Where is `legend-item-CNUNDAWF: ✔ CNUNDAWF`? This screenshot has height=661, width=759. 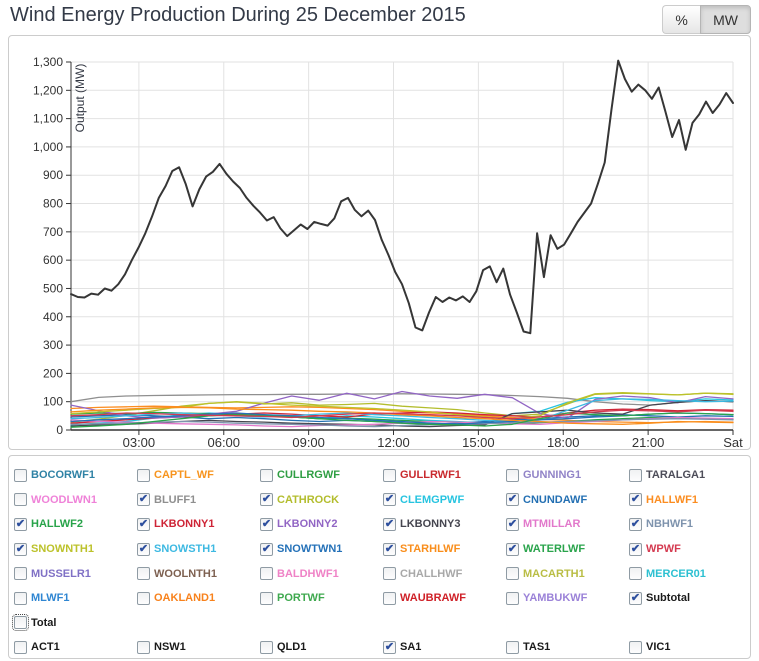
legend-item-CNUNDAWF: ✔ CNUNDAWF is located at coordinates (567, 500).